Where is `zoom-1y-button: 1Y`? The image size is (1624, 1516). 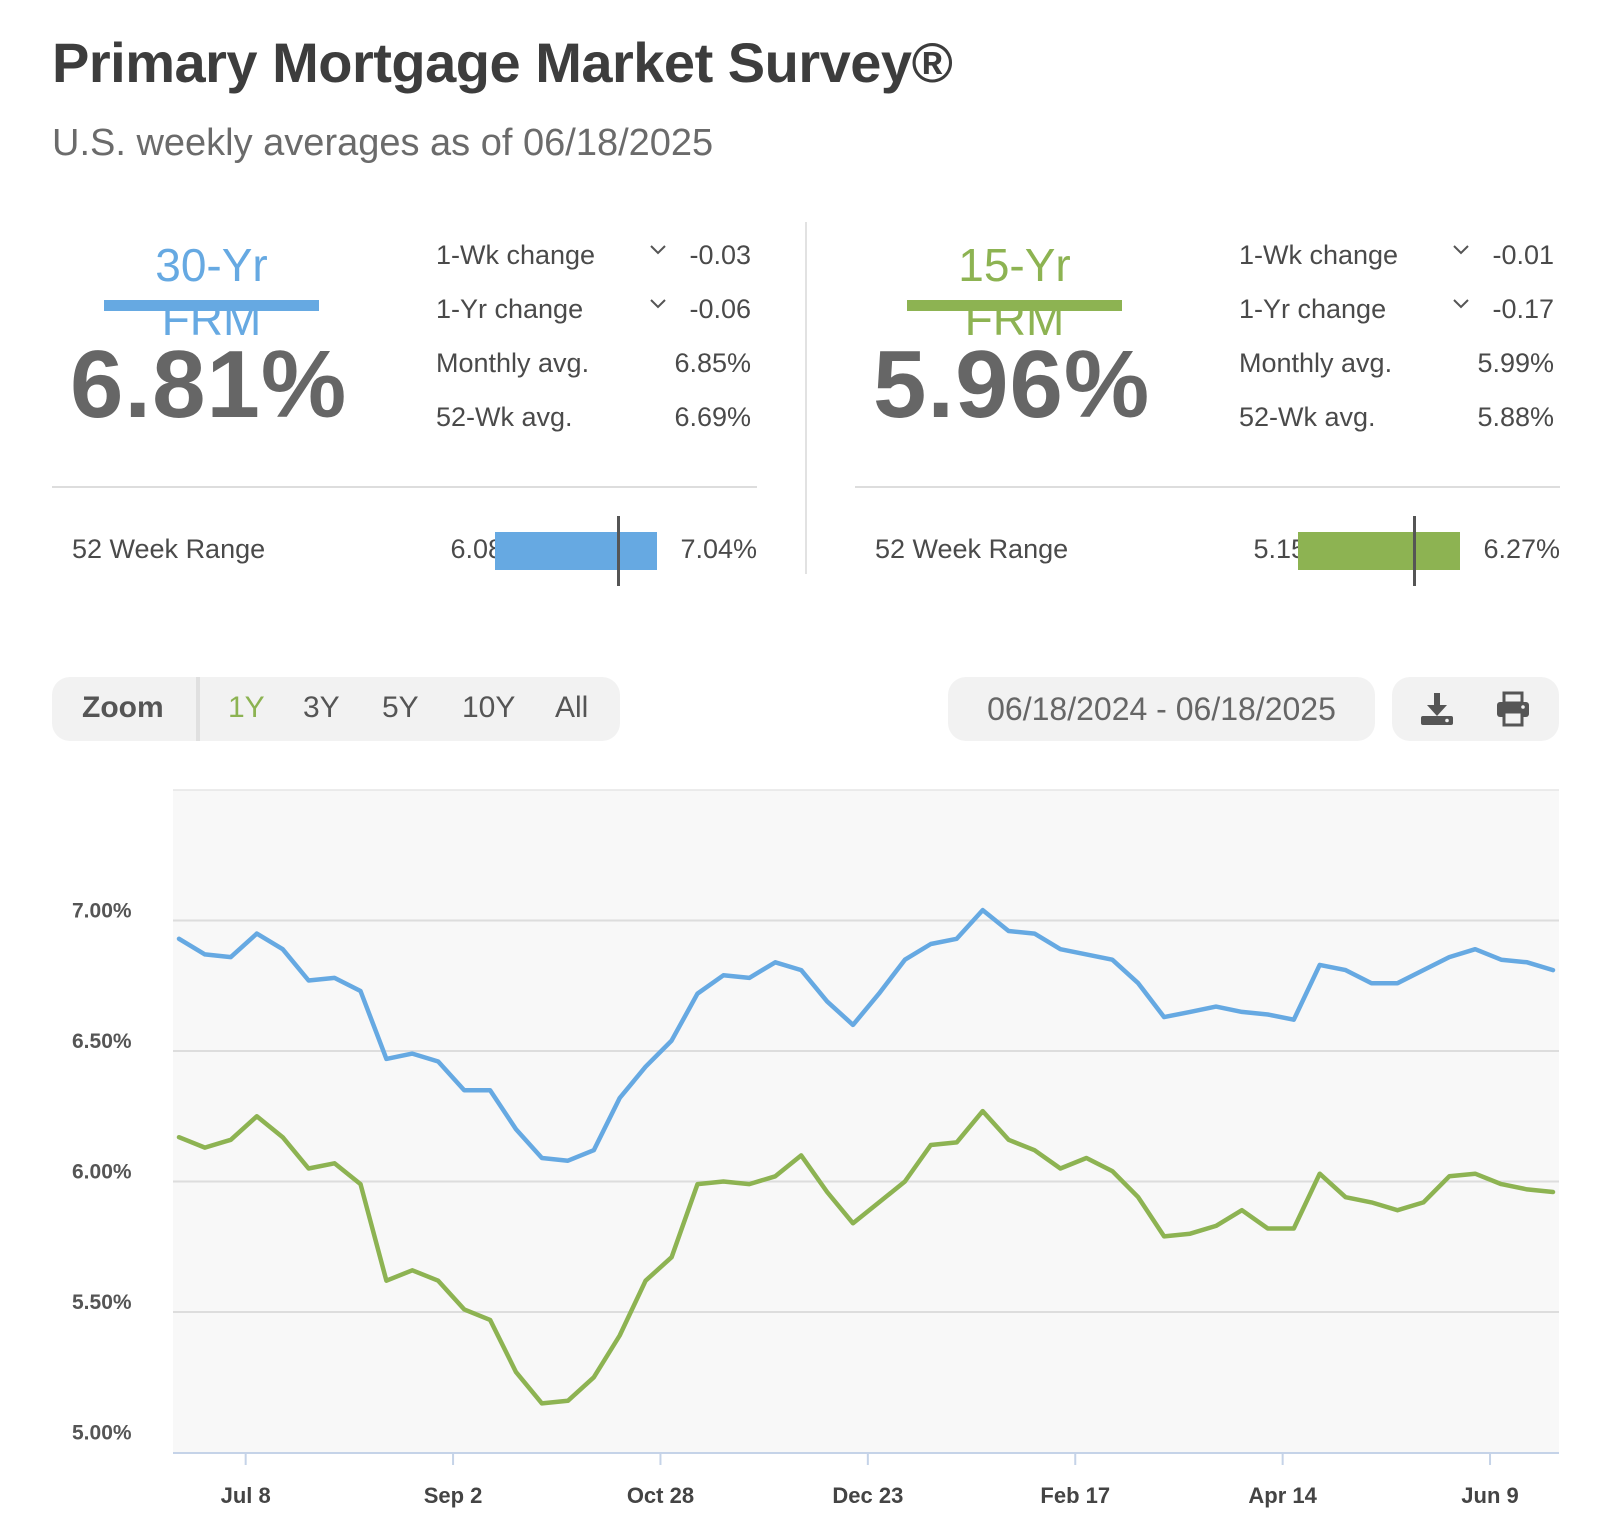
zoom-1y-button: 1Y is located at coordinates (246, 707).